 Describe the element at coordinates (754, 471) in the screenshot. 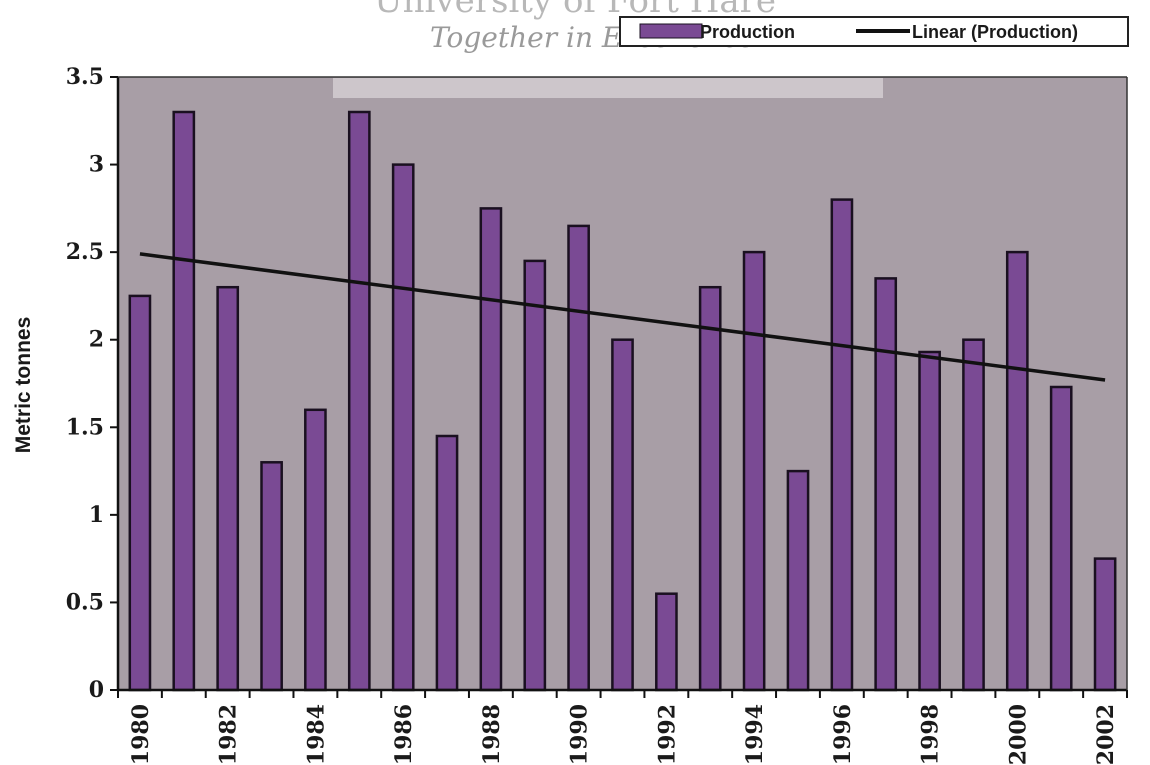

I see `bar-1994` at that location.